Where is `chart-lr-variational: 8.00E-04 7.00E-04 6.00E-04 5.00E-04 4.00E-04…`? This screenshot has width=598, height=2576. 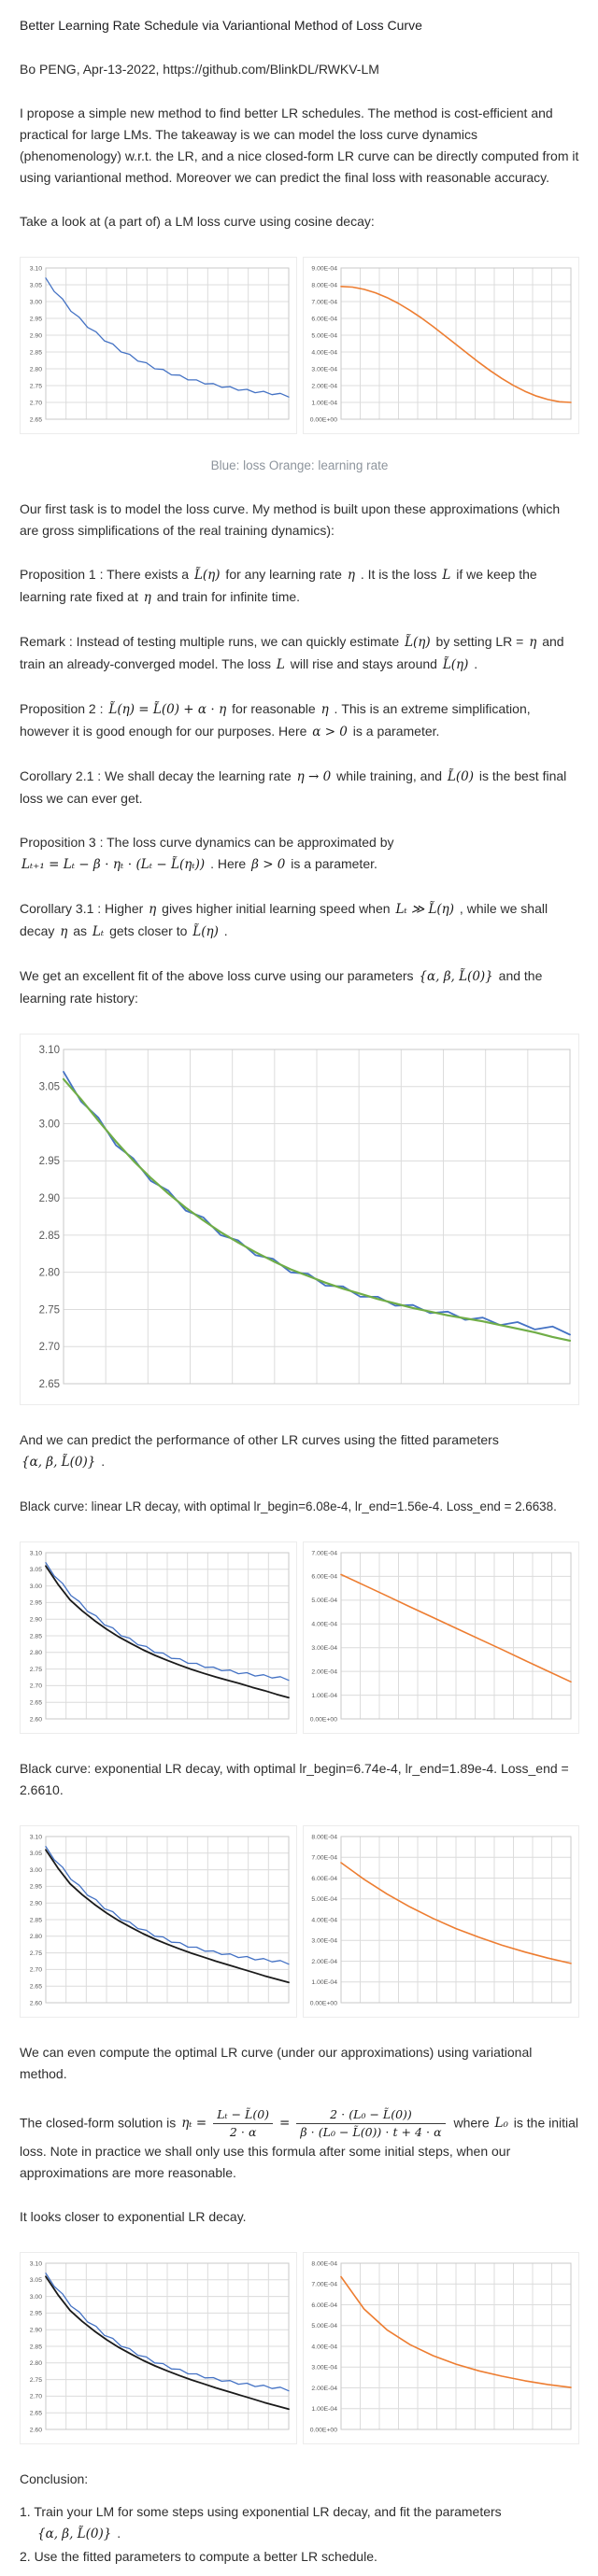
chart-lr-variational: 8.00E-04 7.00E-04 6.00E-04 5.00E-04 4.00E-04… is located at coordinates (441, 2348).